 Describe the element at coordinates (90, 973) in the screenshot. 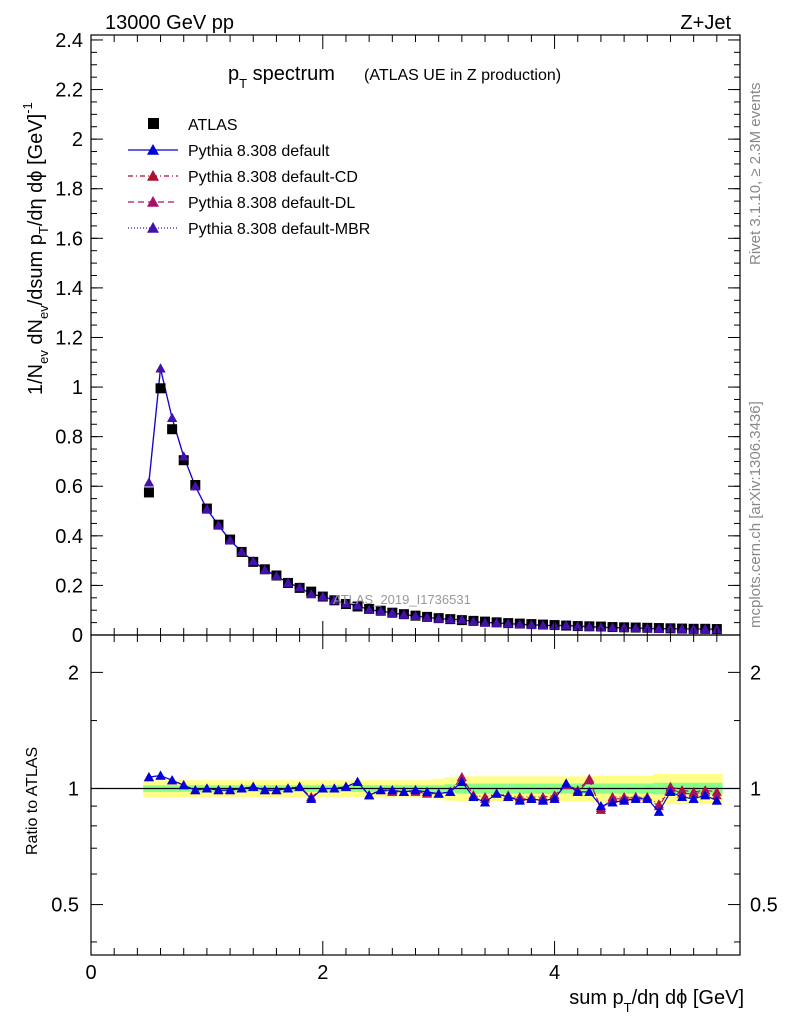

I see `x-tick-label: 0` at that location.